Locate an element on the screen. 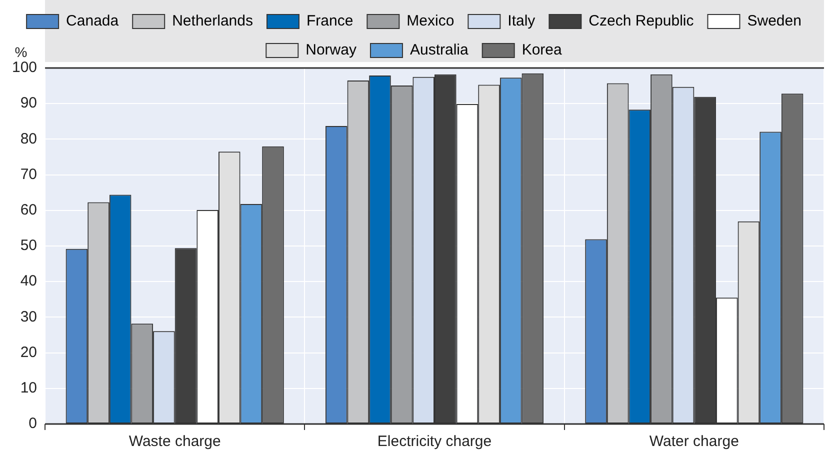 The image size is (830, 458). legend-label: France is located at coordinates (330, 21).